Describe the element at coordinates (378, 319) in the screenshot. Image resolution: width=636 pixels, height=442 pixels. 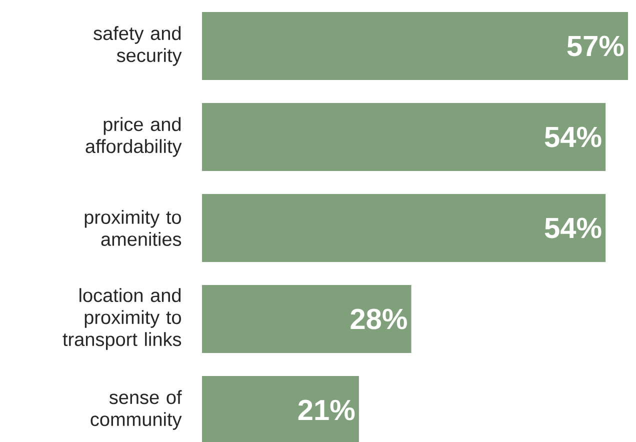
I see `data-label: 28%` at that location.